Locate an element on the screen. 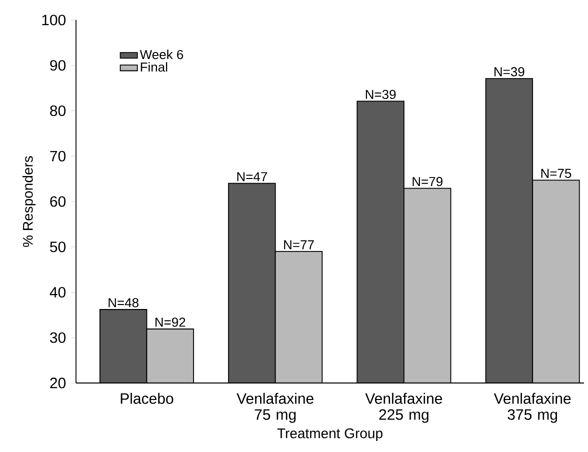 Image resolution: width=588 pixels, height=452 pixels. annotation: N=77 is located at coordinates (299, 245).